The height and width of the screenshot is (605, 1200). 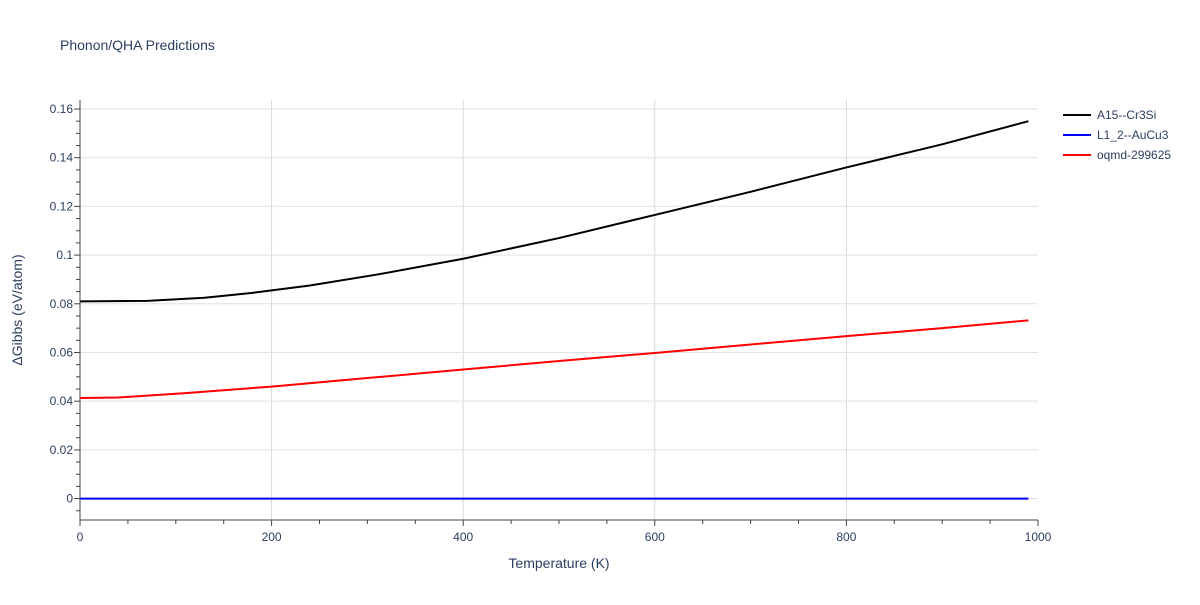 What do you see at coordinates (1133, 135) in the screenshot?
I see `legend-label: L1_2--AuCu3` at bounding box center [1133, 135].